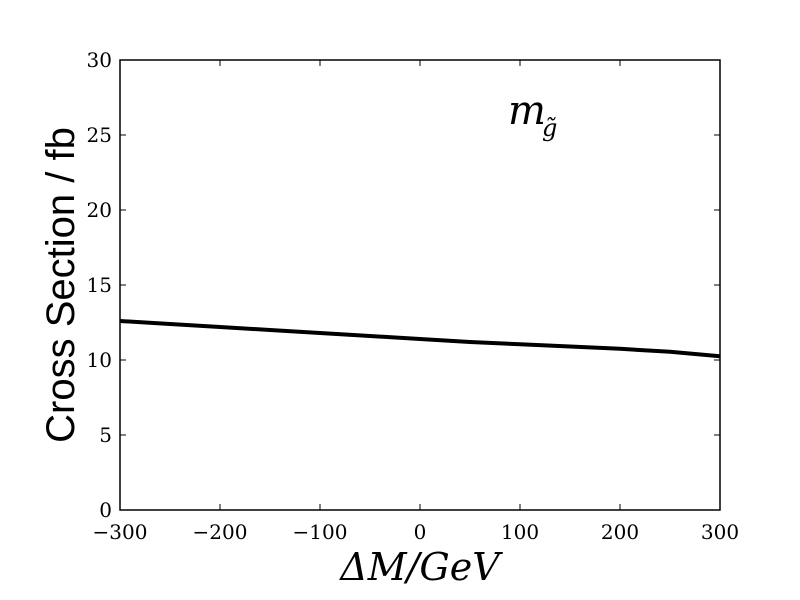  I want to click on annotation-base: m, so click(527, 111).